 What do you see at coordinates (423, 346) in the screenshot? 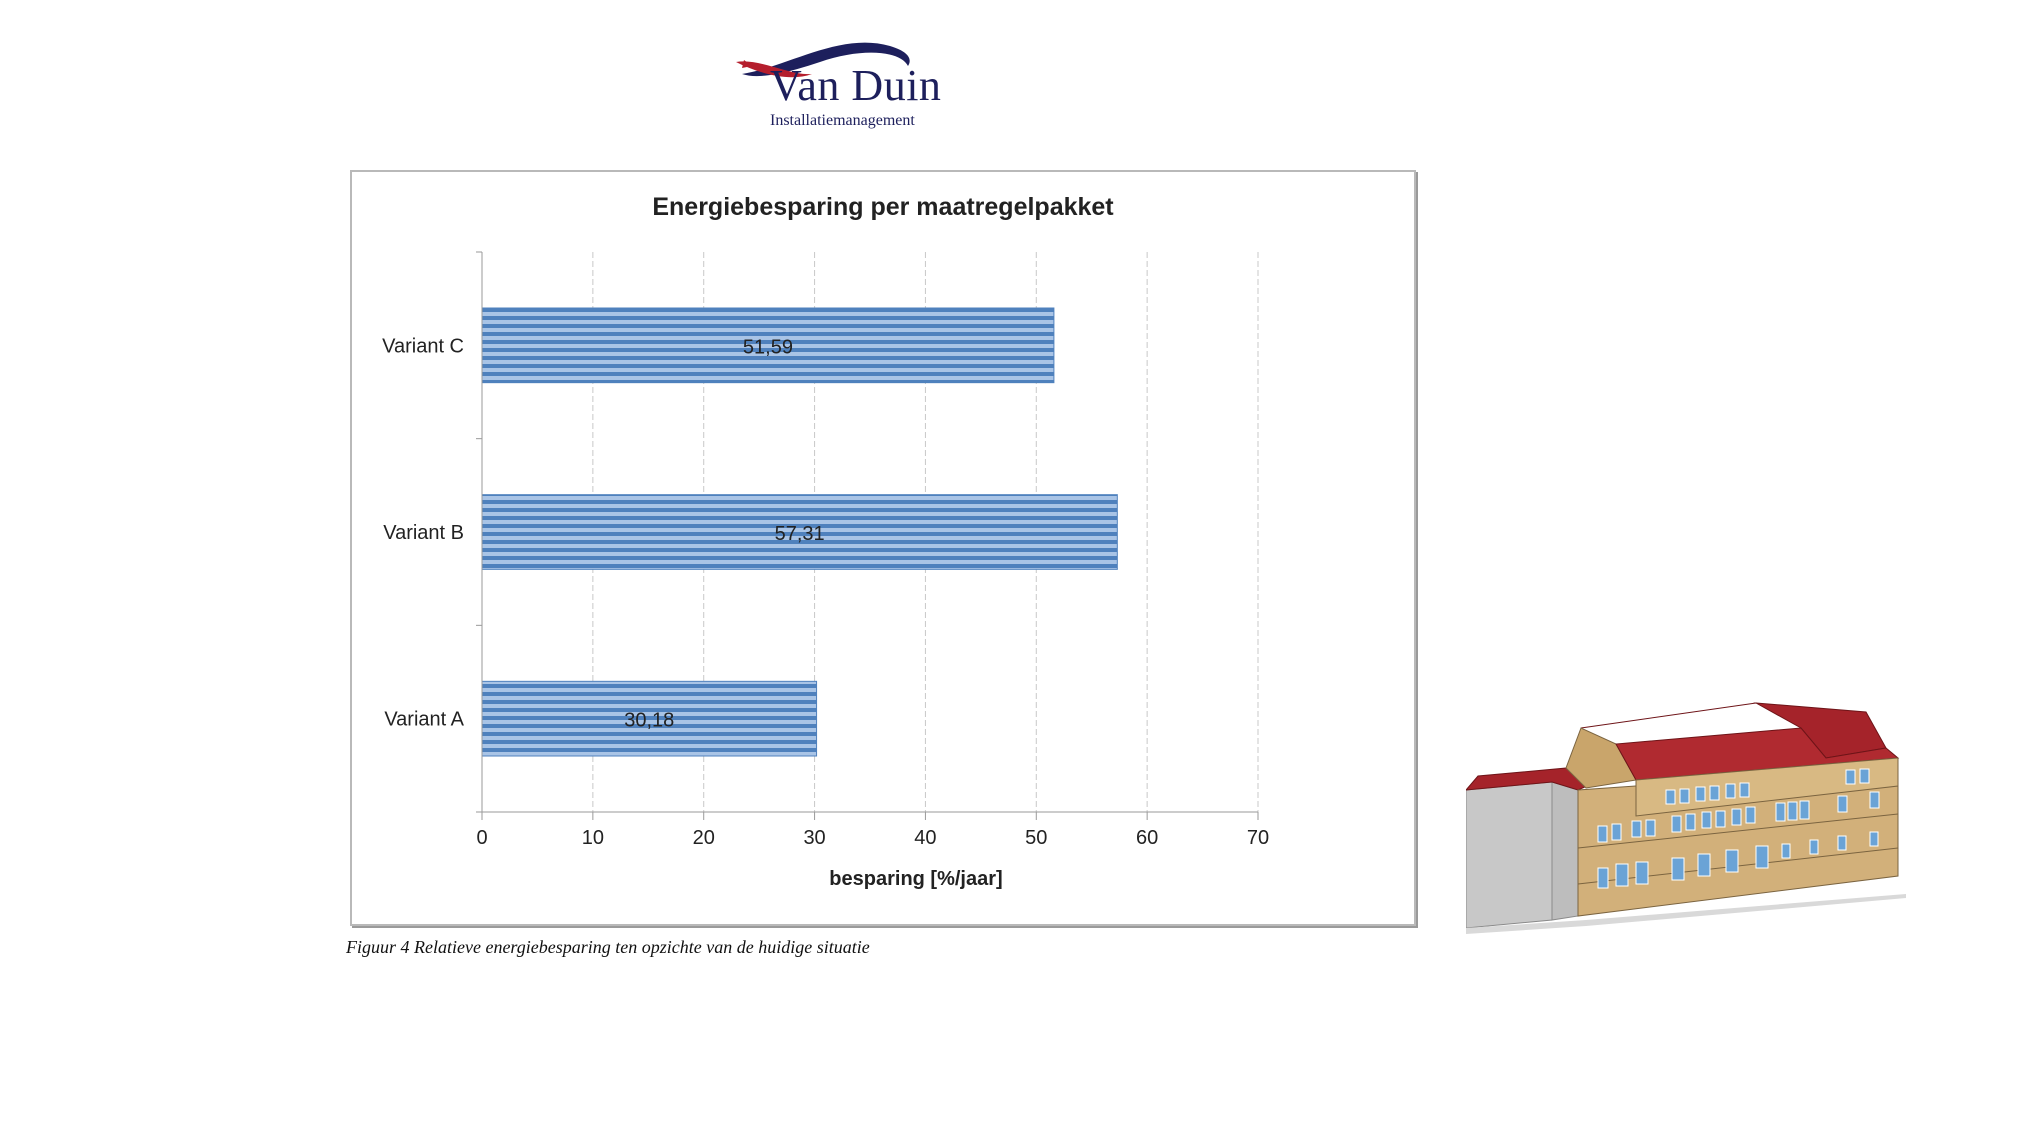
I see `y-category-label: Variant C` at bounding box center [423, 346].